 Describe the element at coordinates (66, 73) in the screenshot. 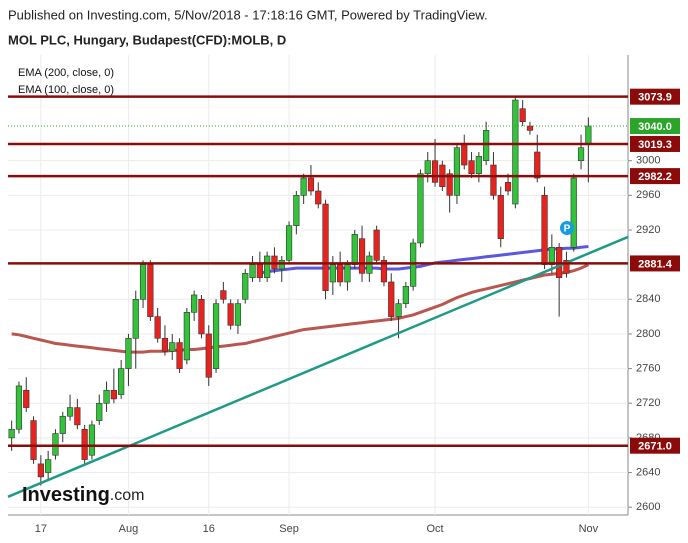

I see `legend-entry: EMA (200, close, 0)` at that location.